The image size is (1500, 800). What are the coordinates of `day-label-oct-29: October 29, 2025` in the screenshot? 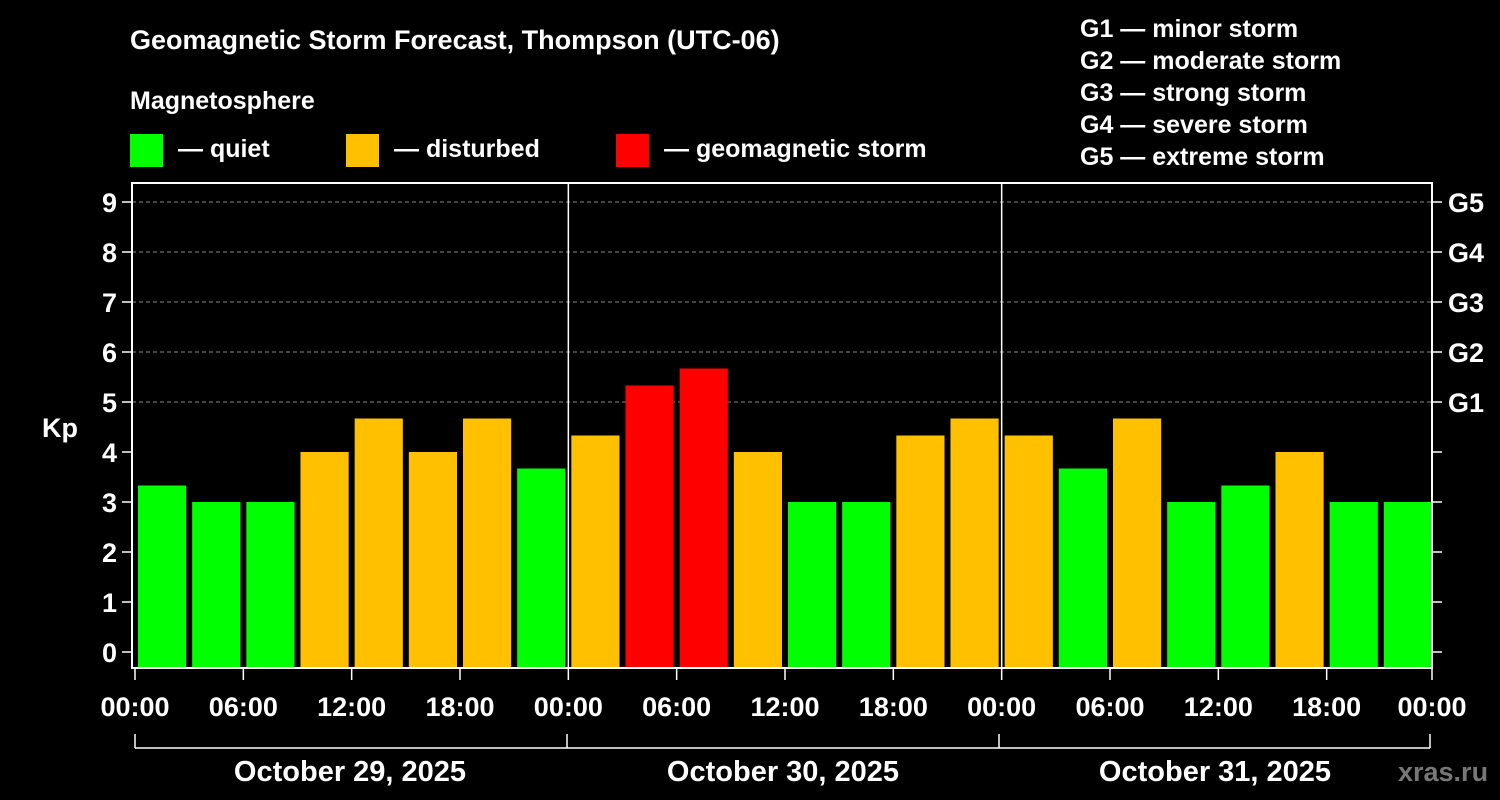 It's located at (350, 772).